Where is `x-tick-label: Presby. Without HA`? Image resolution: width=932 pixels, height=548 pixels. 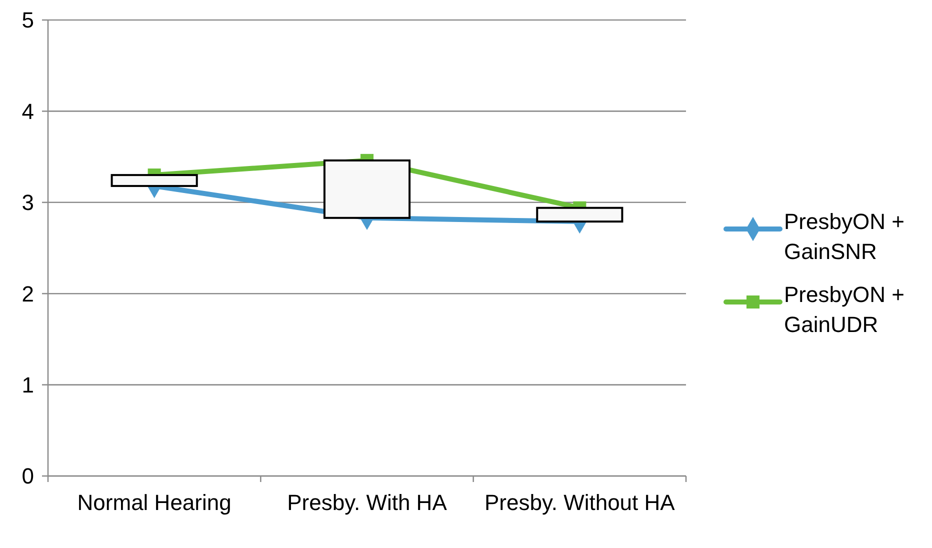
x-tick-label: Presby. Without HA is located at coordinates (580, 502).